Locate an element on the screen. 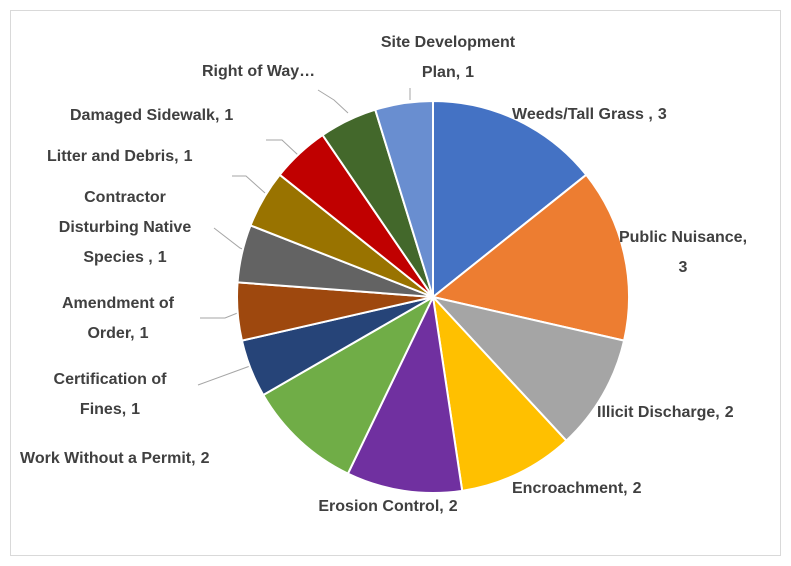  data-label: Litter and Debris, is located at coordinates (113, 156).